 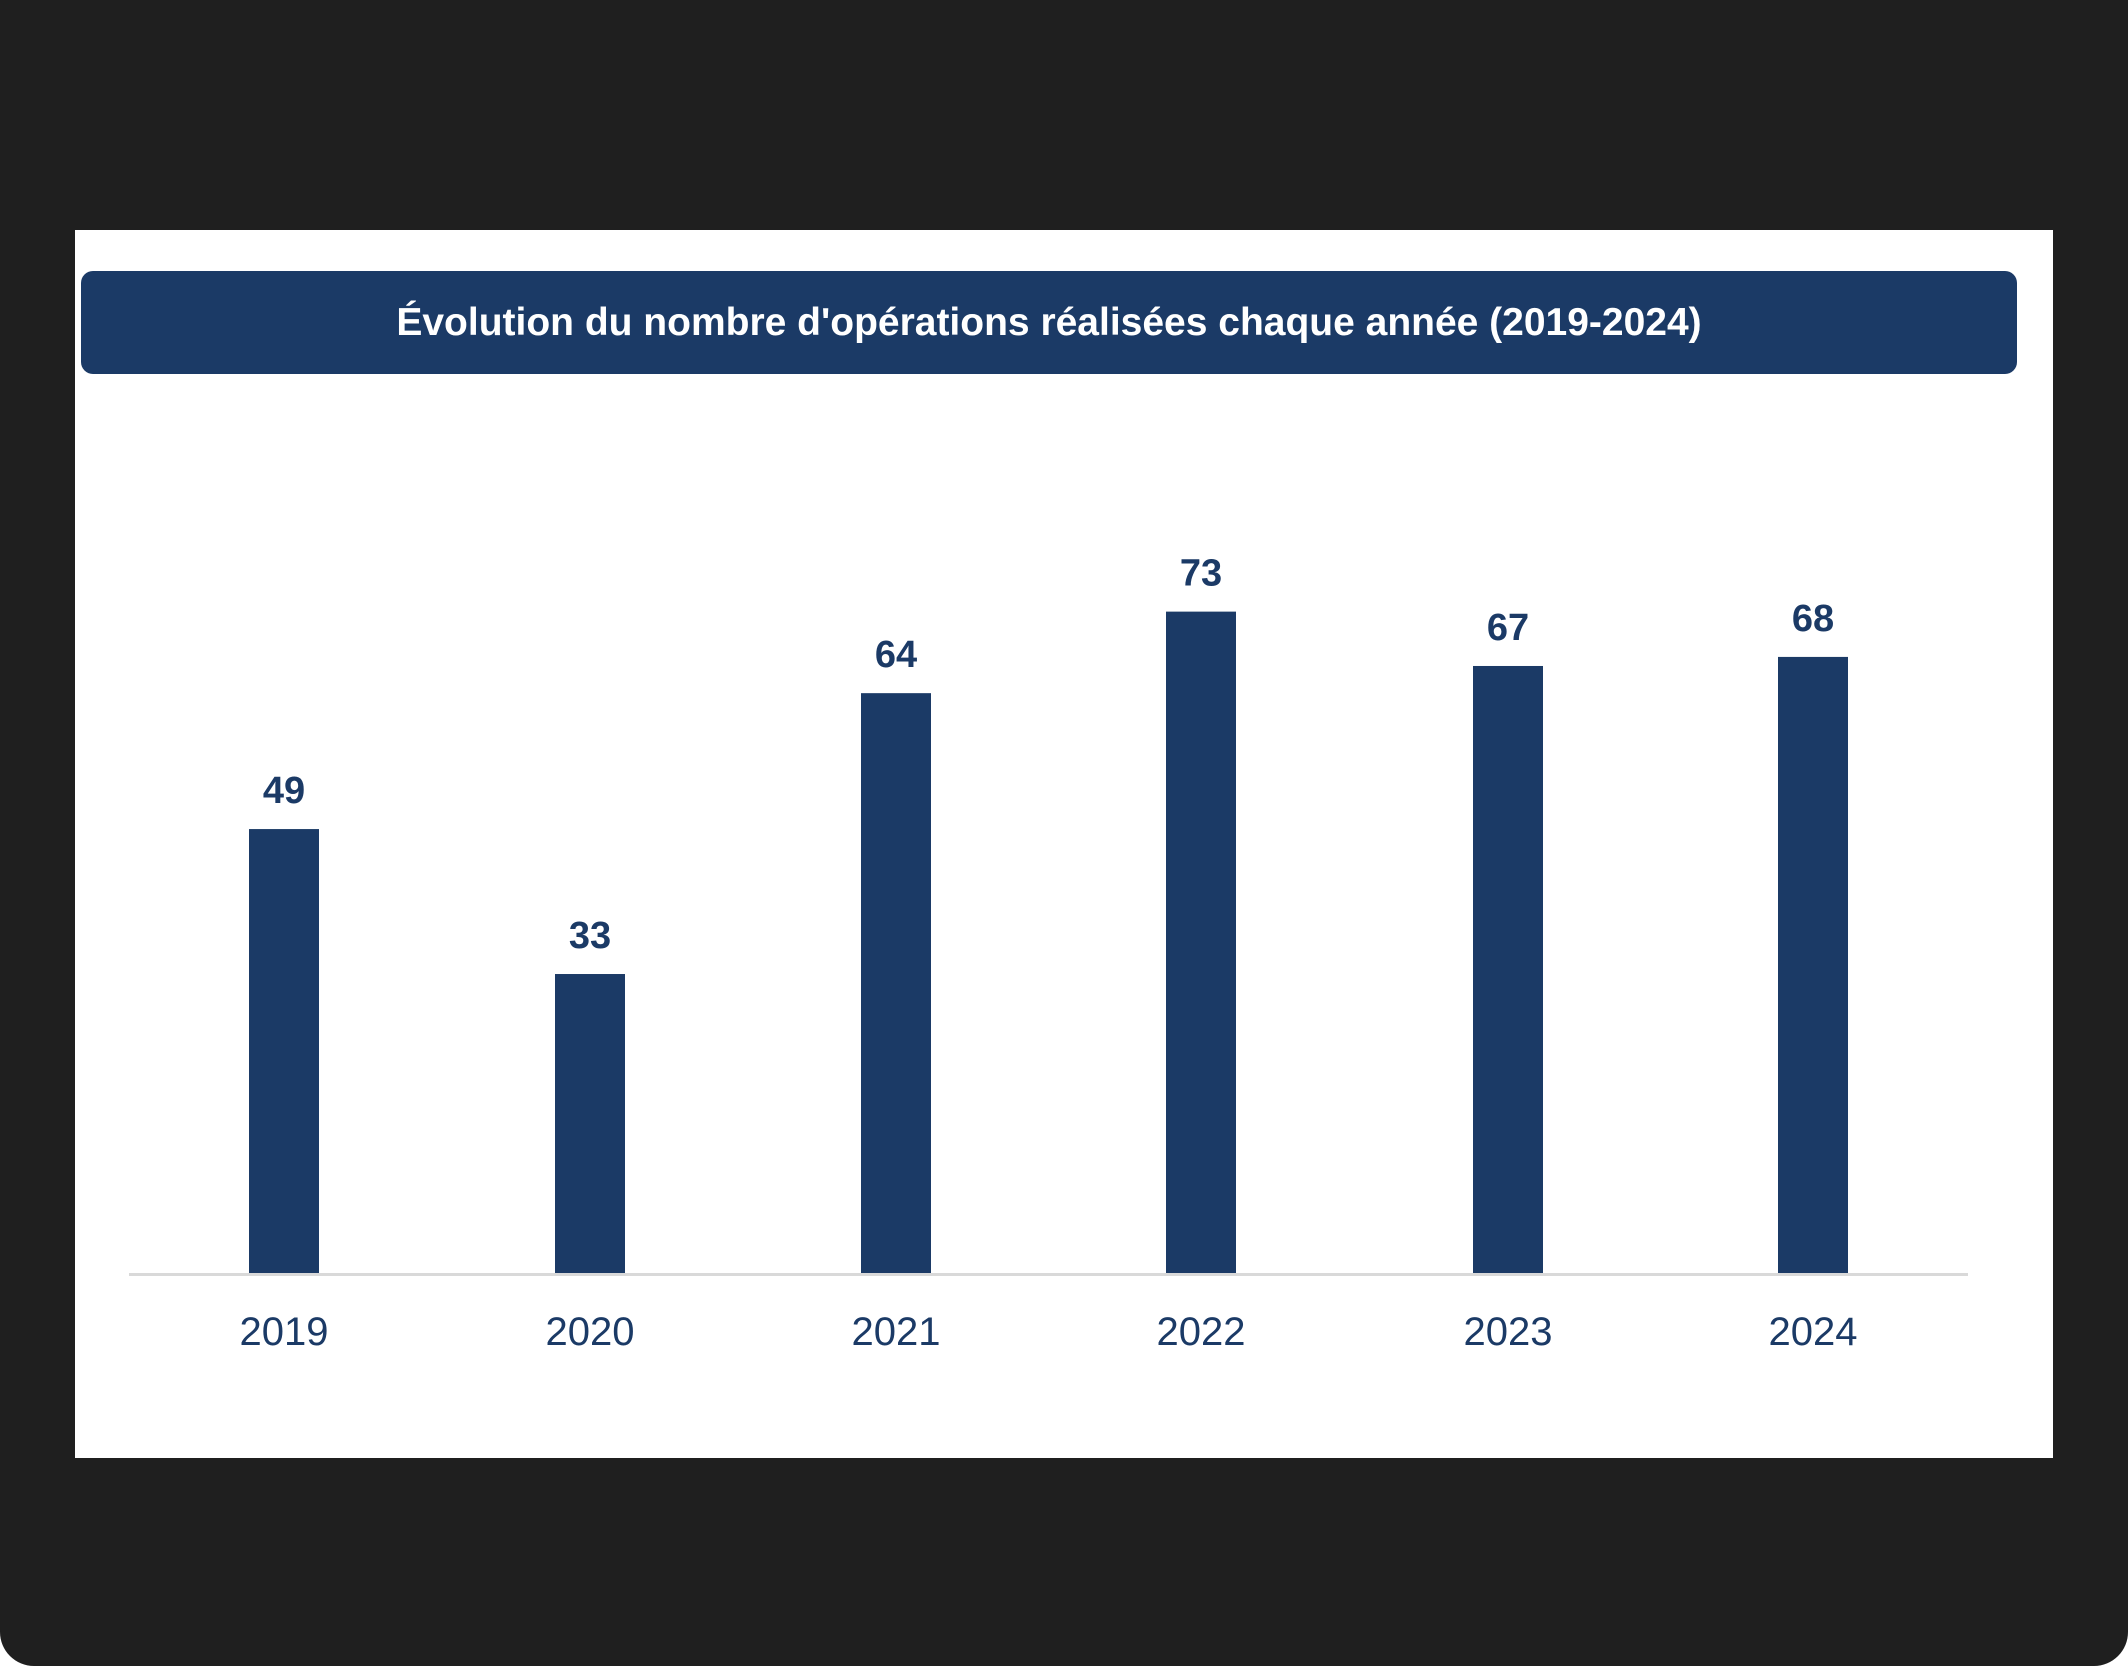 What do you see at coordinates (1508, 1332) in the screenshot?
I see `x-tick-label-2023: 2023` at bounding box center [1508, 1332].